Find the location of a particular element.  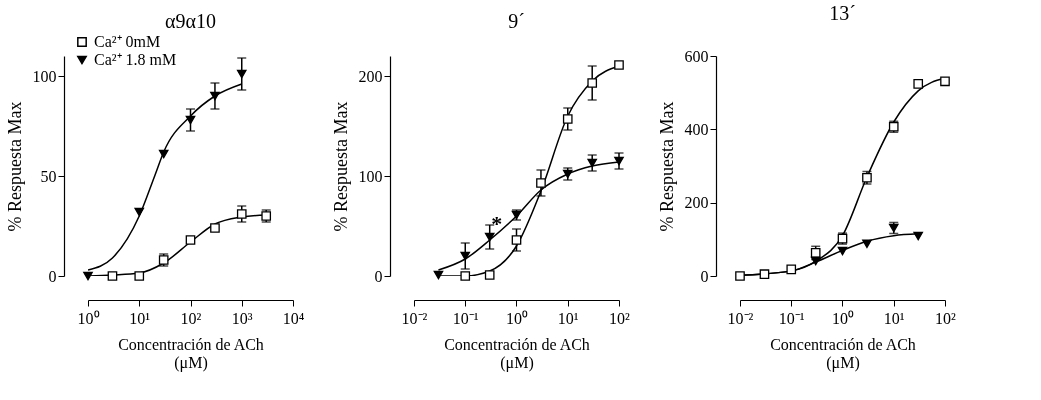

x-tick-label: 10⁴ is located at coordinates (293, 318).